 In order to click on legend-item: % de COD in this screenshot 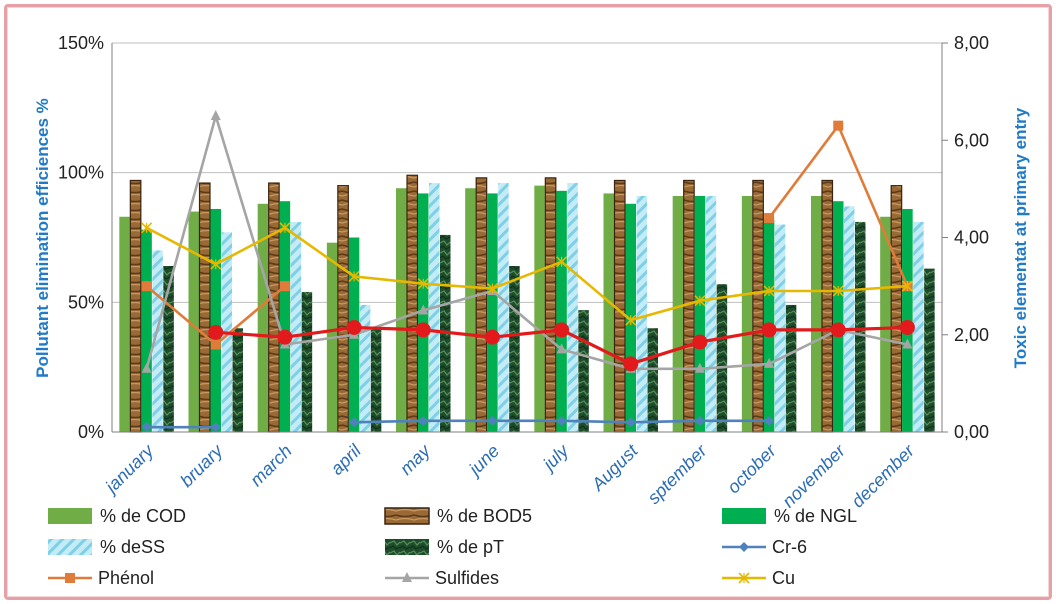, I will do `click(117, 516)`.